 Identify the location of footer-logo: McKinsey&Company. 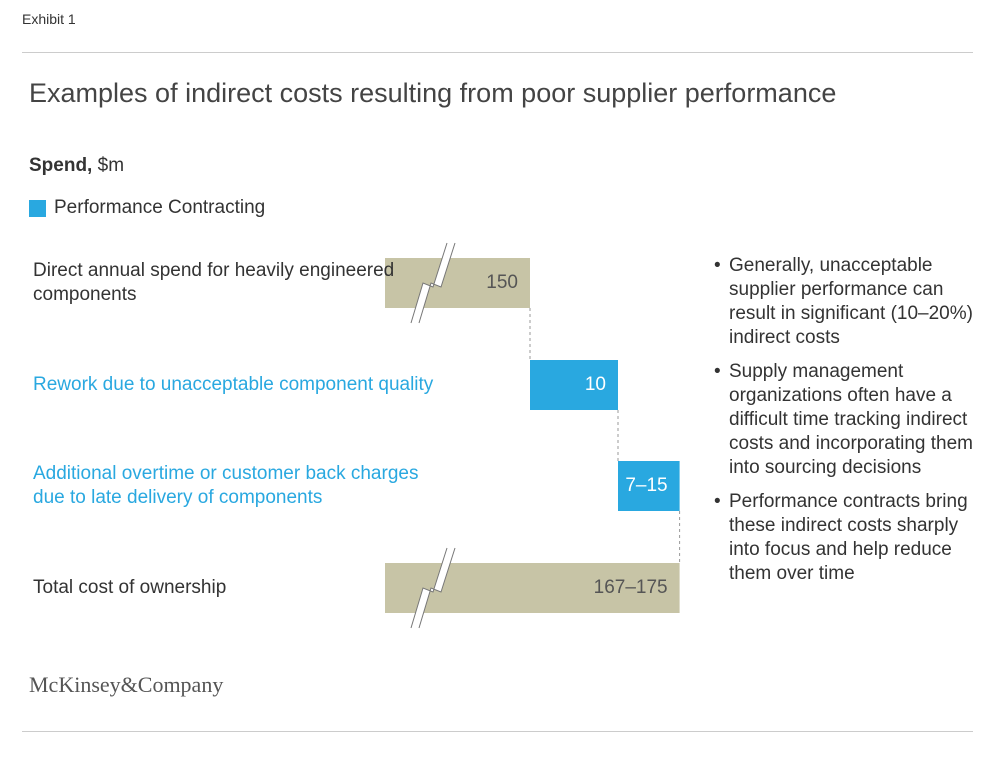
(126, 684).